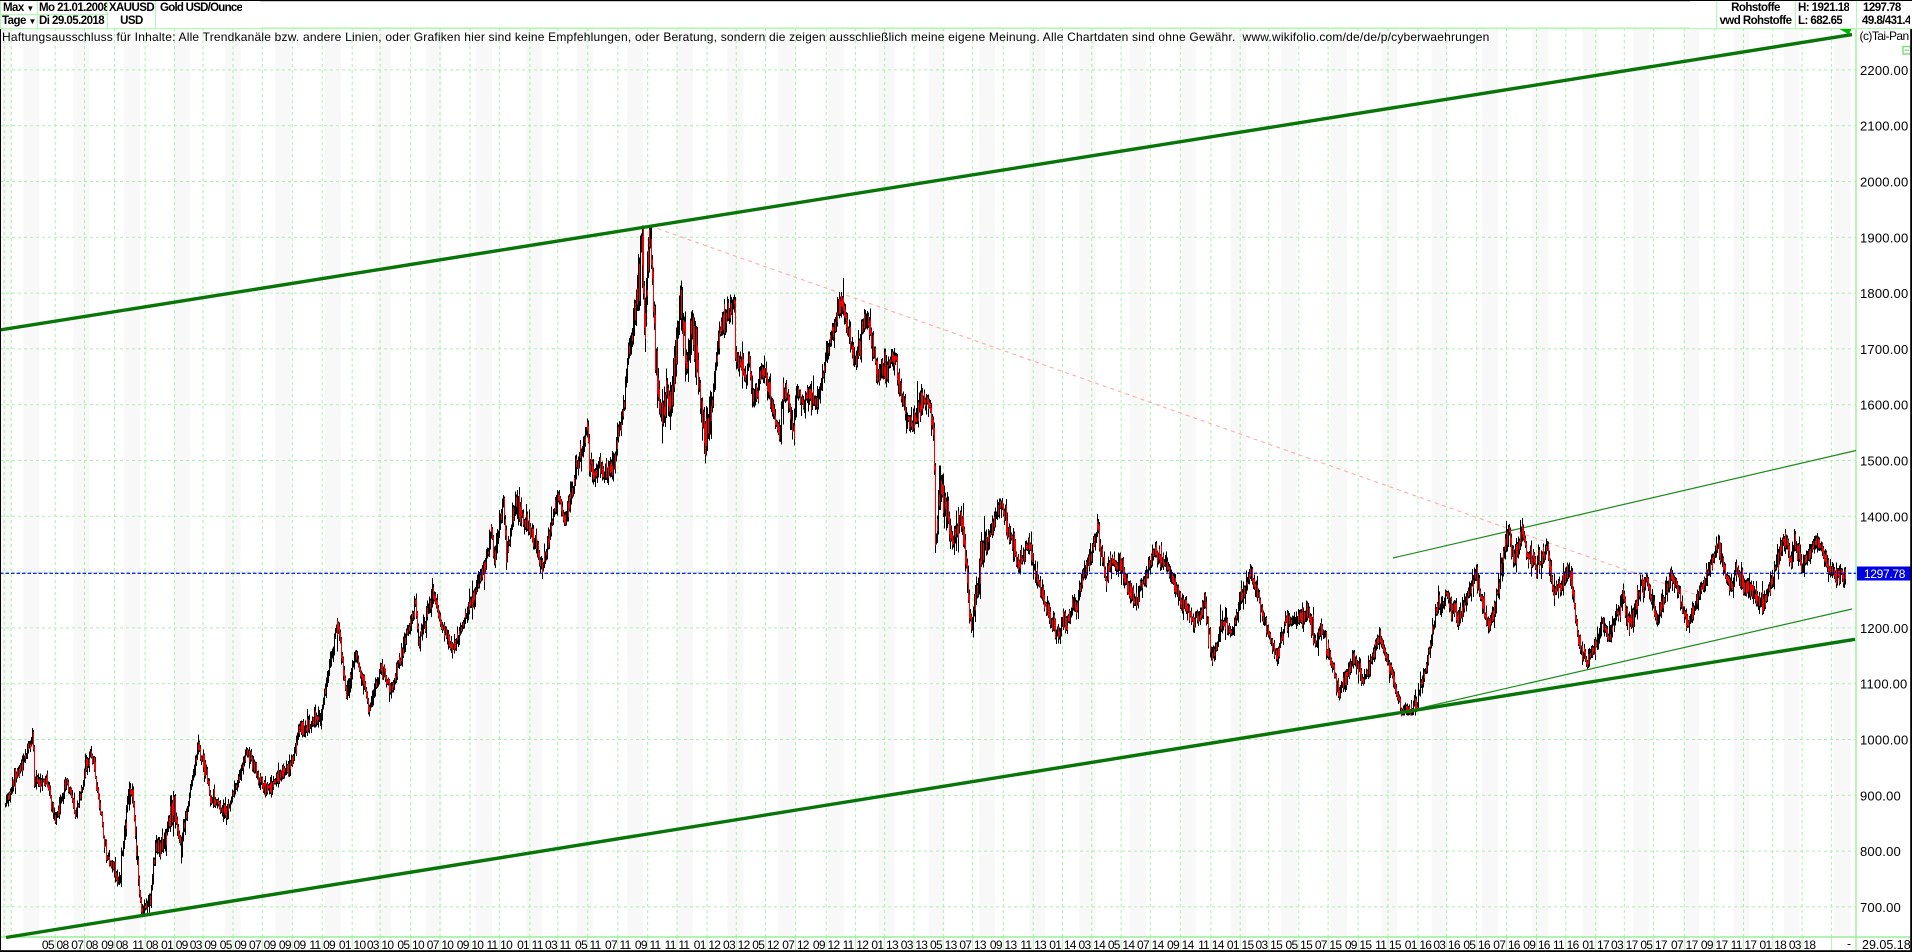 The image size is (1912, 952). Describe the element at coordinates (1744, 945) in the screenshot. I see `svg-text: 11 17` at that location.